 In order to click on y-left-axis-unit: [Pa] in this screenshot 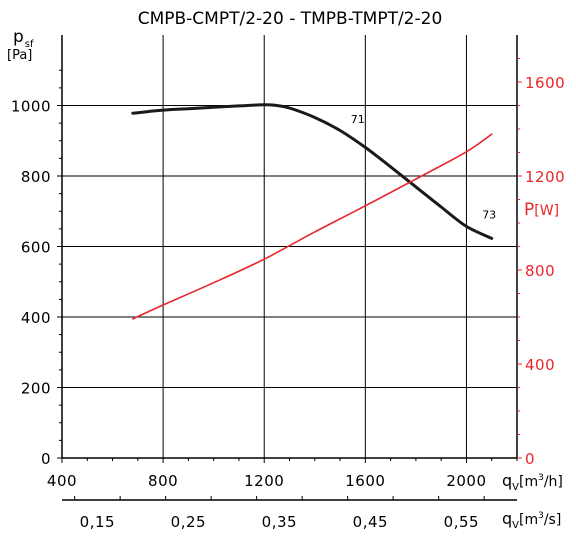, I will do `click(19, 55)`.